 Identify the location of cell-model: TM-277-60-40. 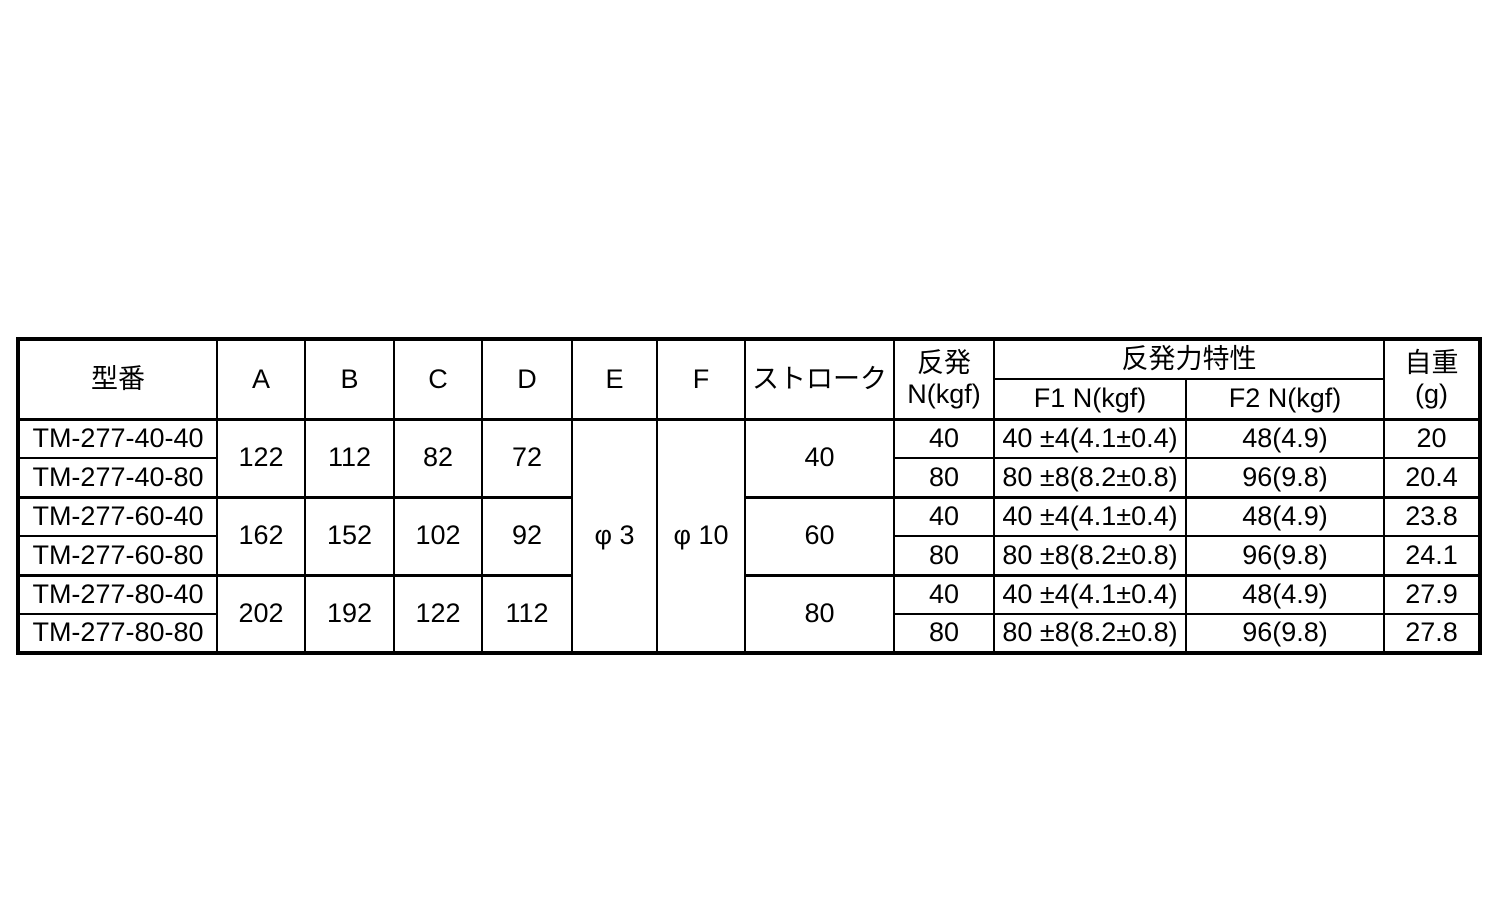
(117, 516).